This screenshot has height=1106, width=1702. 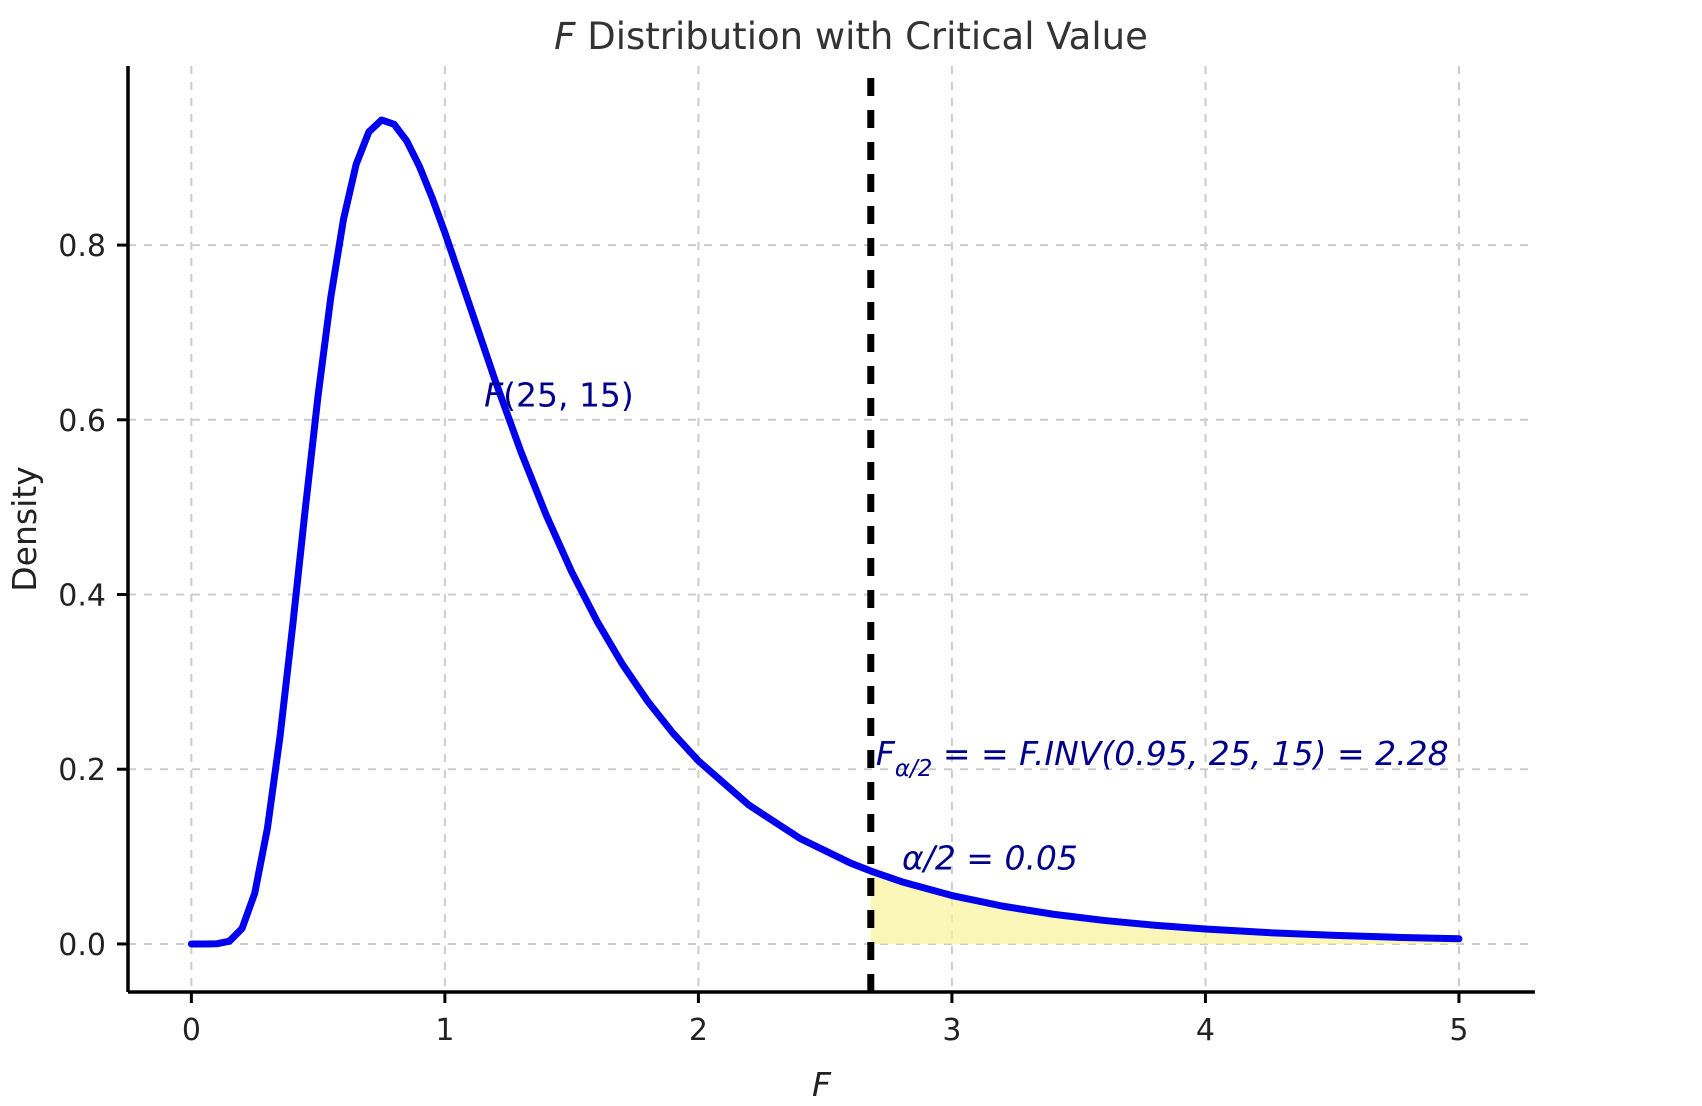 What do you see at coordinates (886, 753) in the screenshot?
I see `critical-label-symbol: F` at bounding box center [886, 753].